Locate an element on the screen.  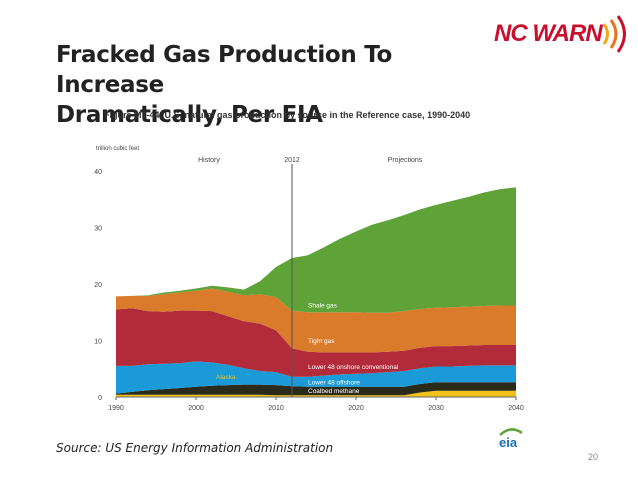
period-label-2012: 2012 is located at coordinates (292, 160).